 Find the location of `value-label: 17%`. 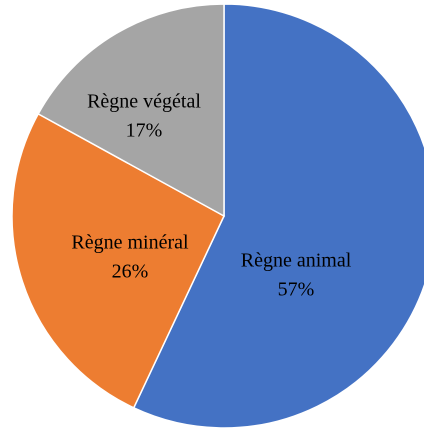

value-label: 17% is located at coordinates (144, 131).